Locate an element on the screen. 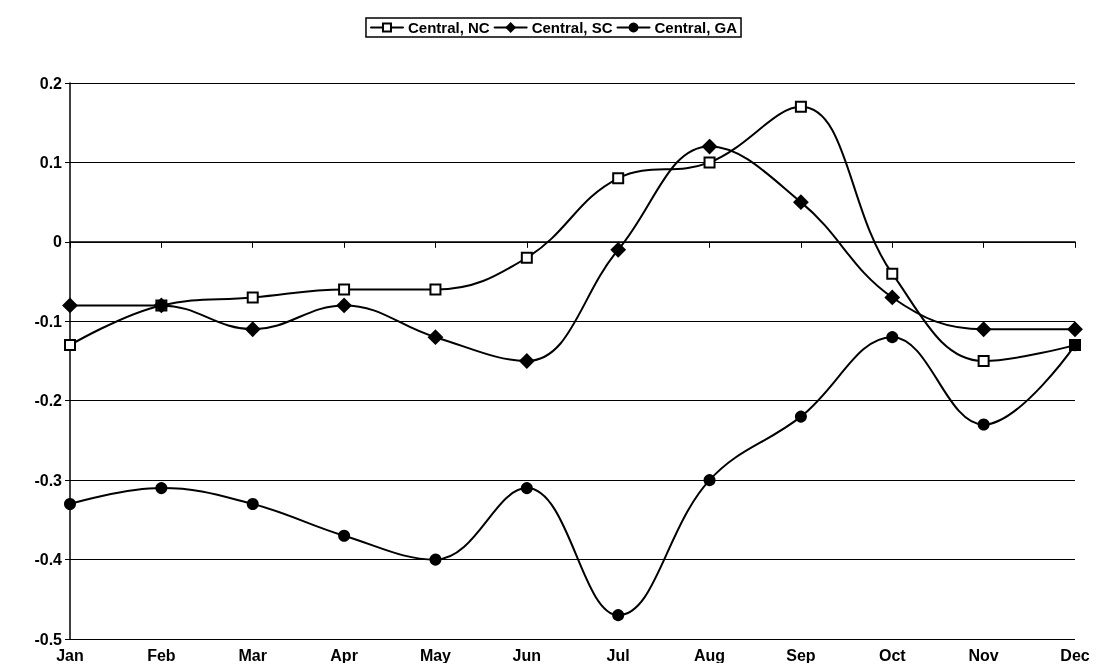 The height and width of the screenshot is (671, 1107). x-tick-label: Sep is located at coordinates (801, 655).